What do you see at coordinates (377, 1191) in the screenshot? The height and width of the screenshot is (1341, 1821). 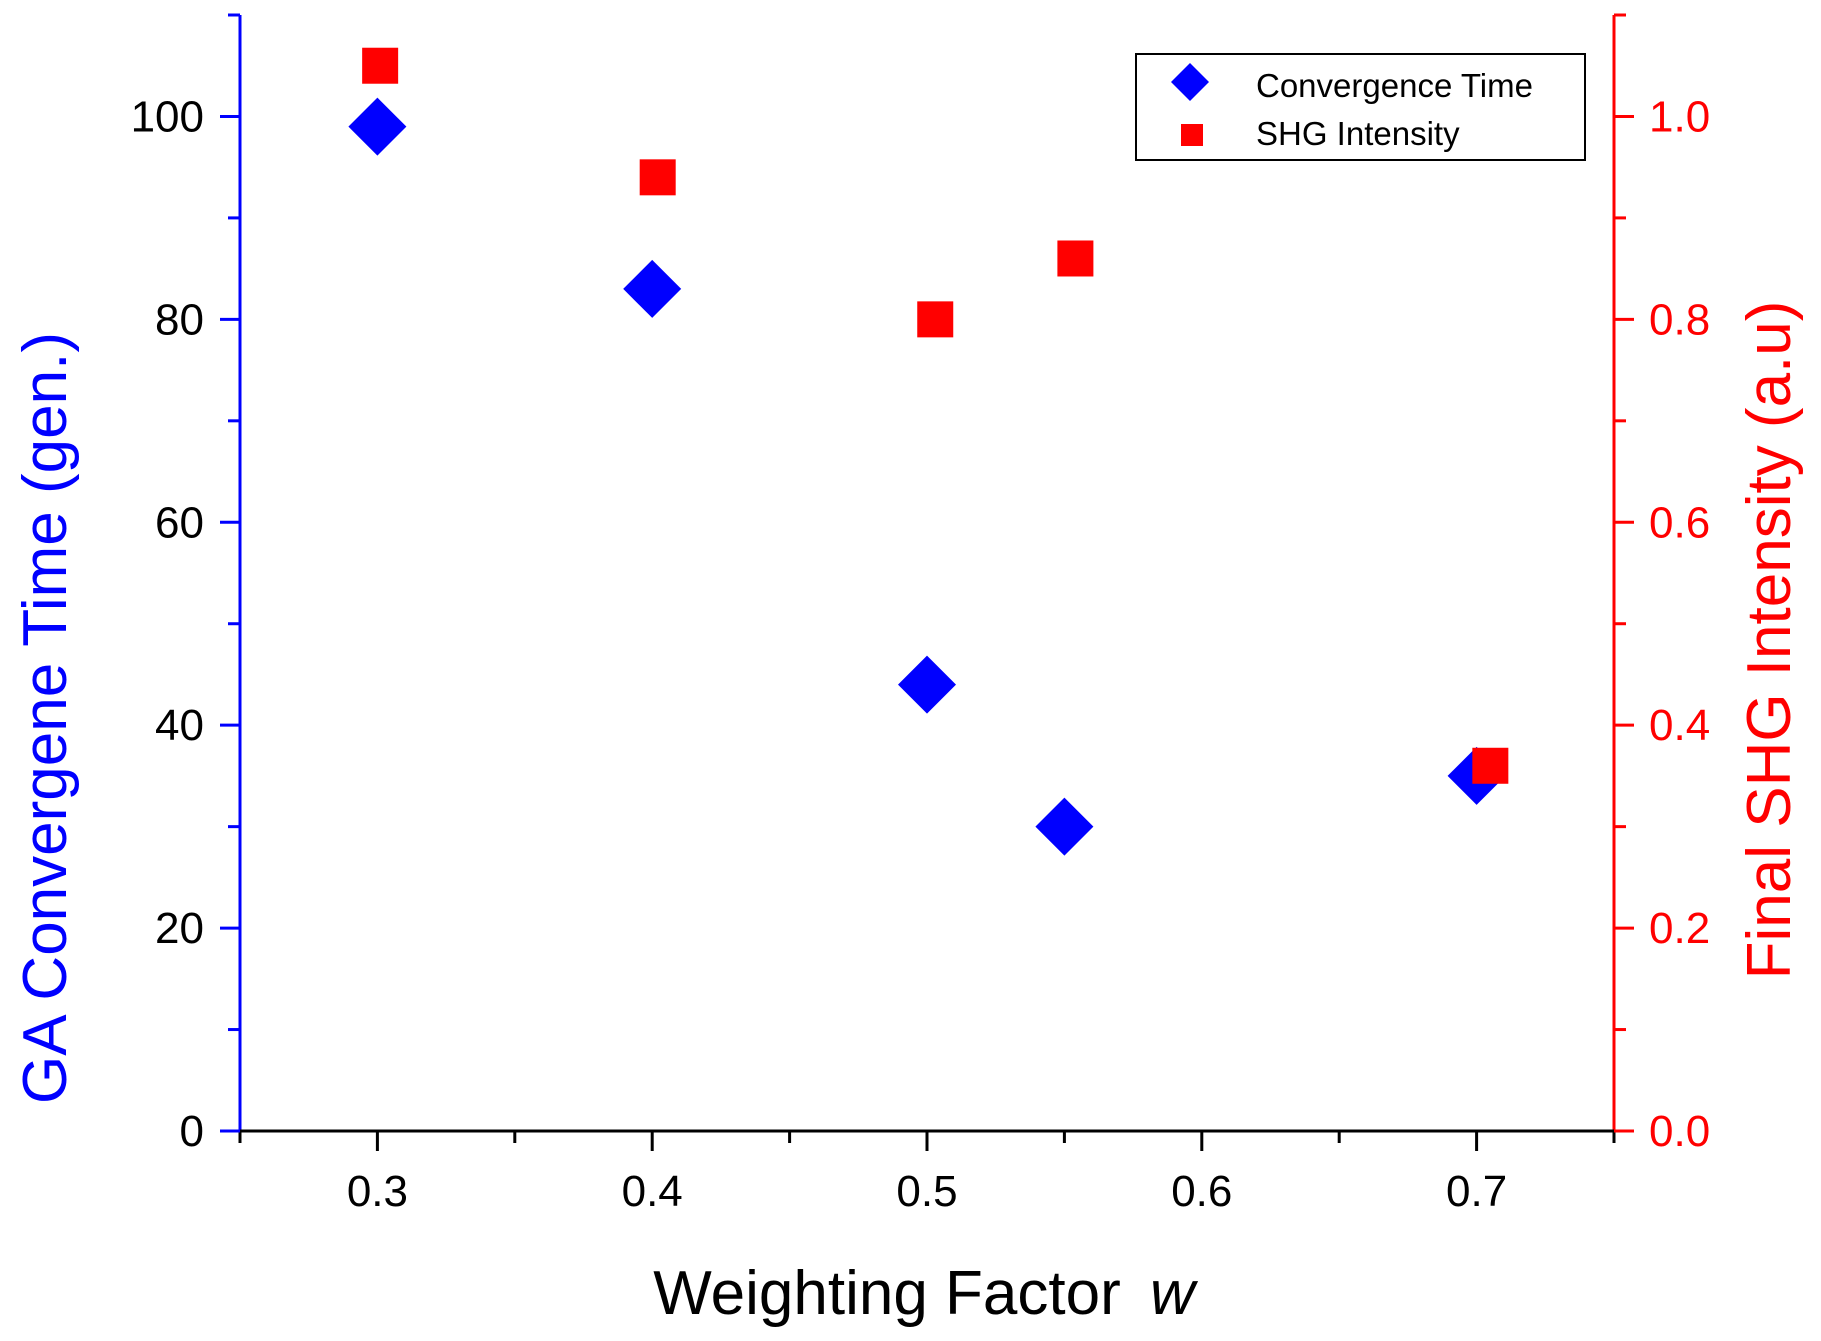 I see `x-tick-label: 0.3` at bounding box center [377, 1191].